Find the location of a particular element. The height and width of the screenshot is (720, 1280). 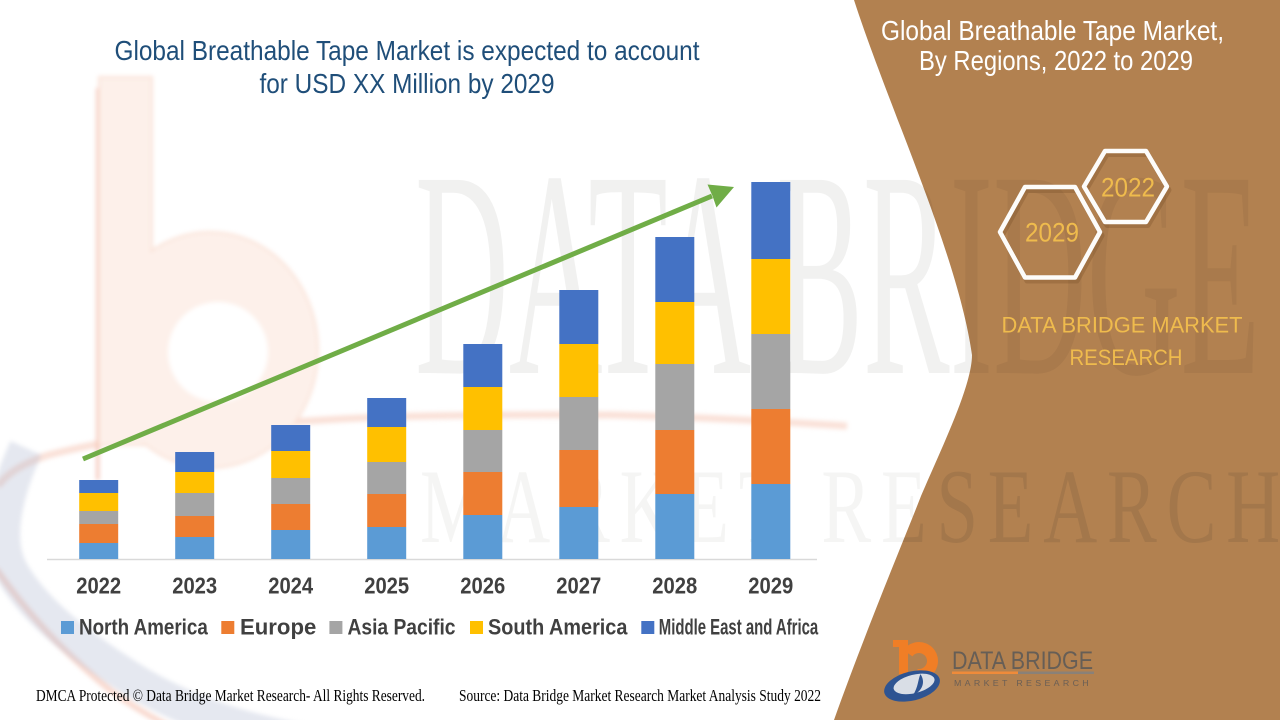

svg-text: 2025 is located at coordinates (386, 586).